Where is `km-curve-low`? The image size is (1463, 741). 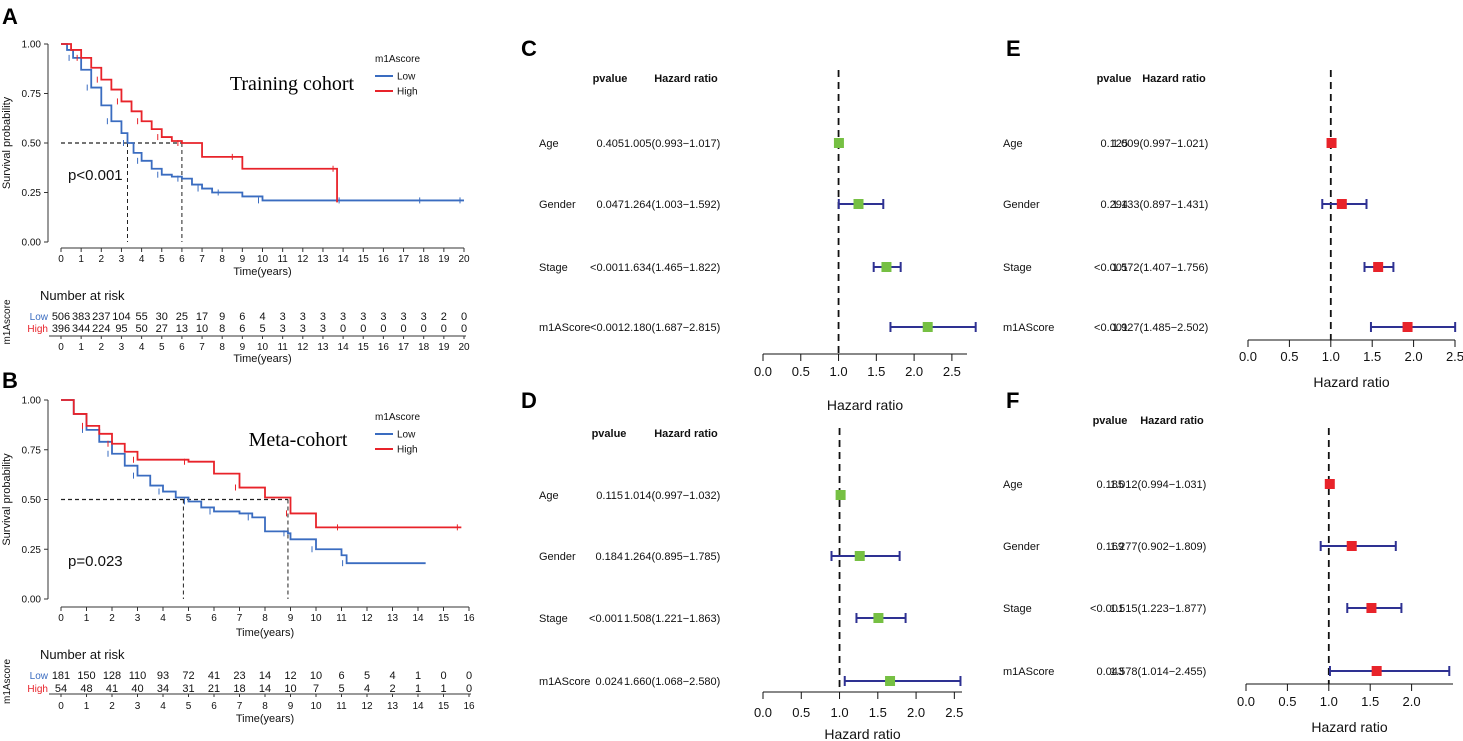 km-curve-low is located at coordinates (262, 122).